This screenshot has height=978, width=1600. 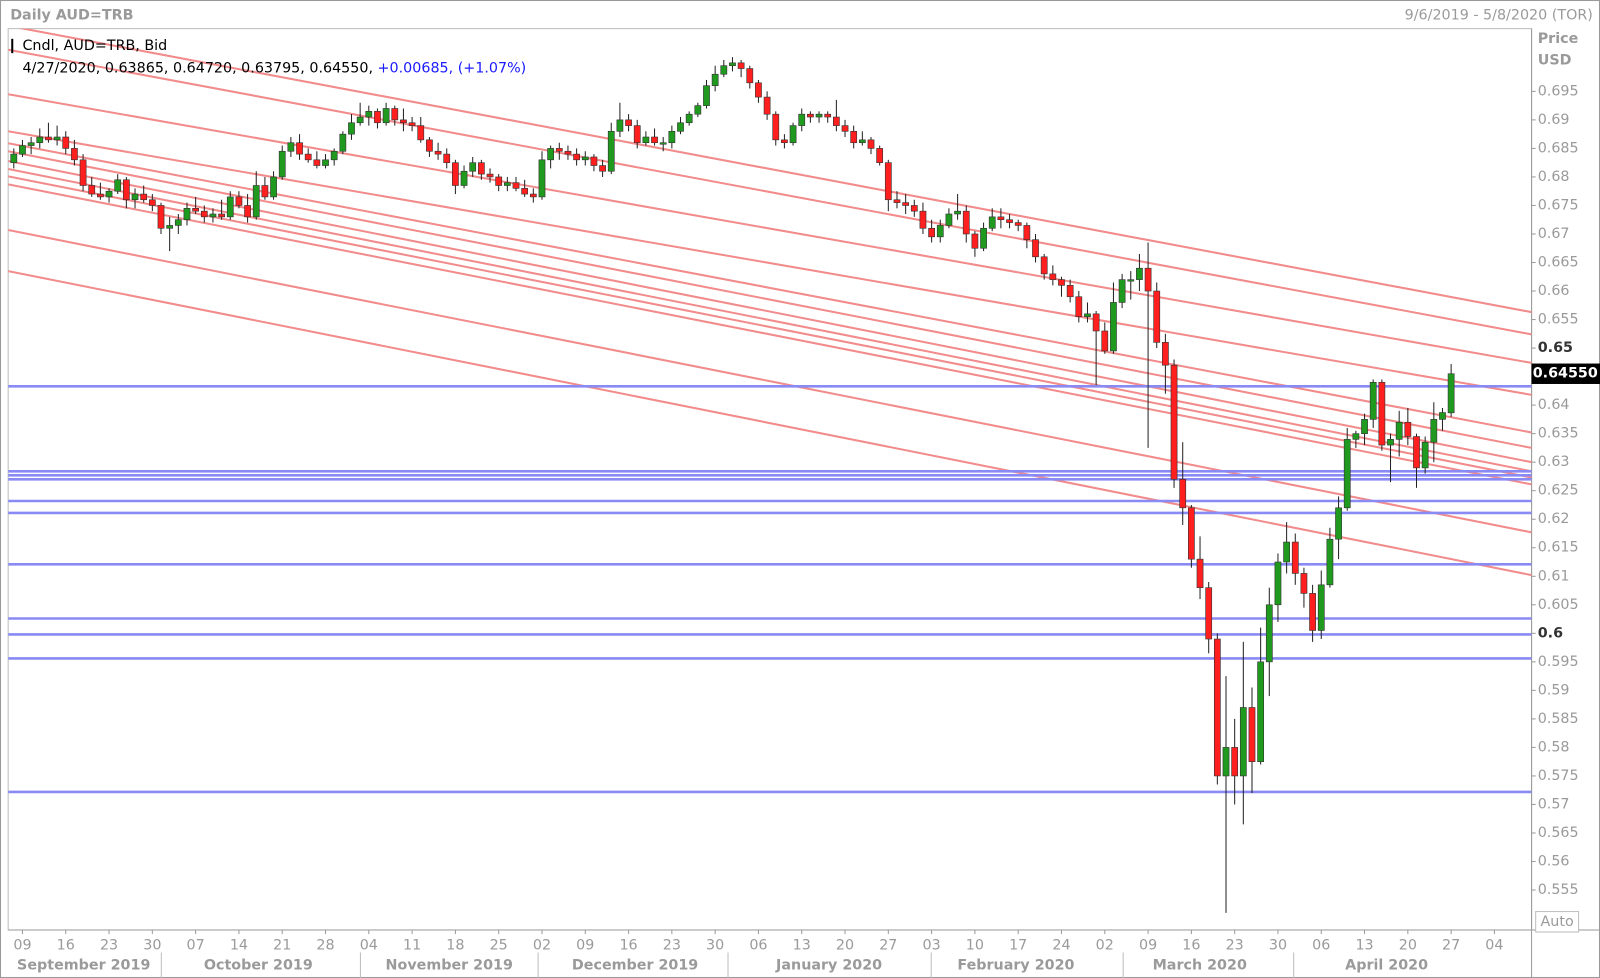 What do you see at coordinates (975, 945) in the screenshot?
I see `x-tick-label: 10` at bounding box center [975, 945].